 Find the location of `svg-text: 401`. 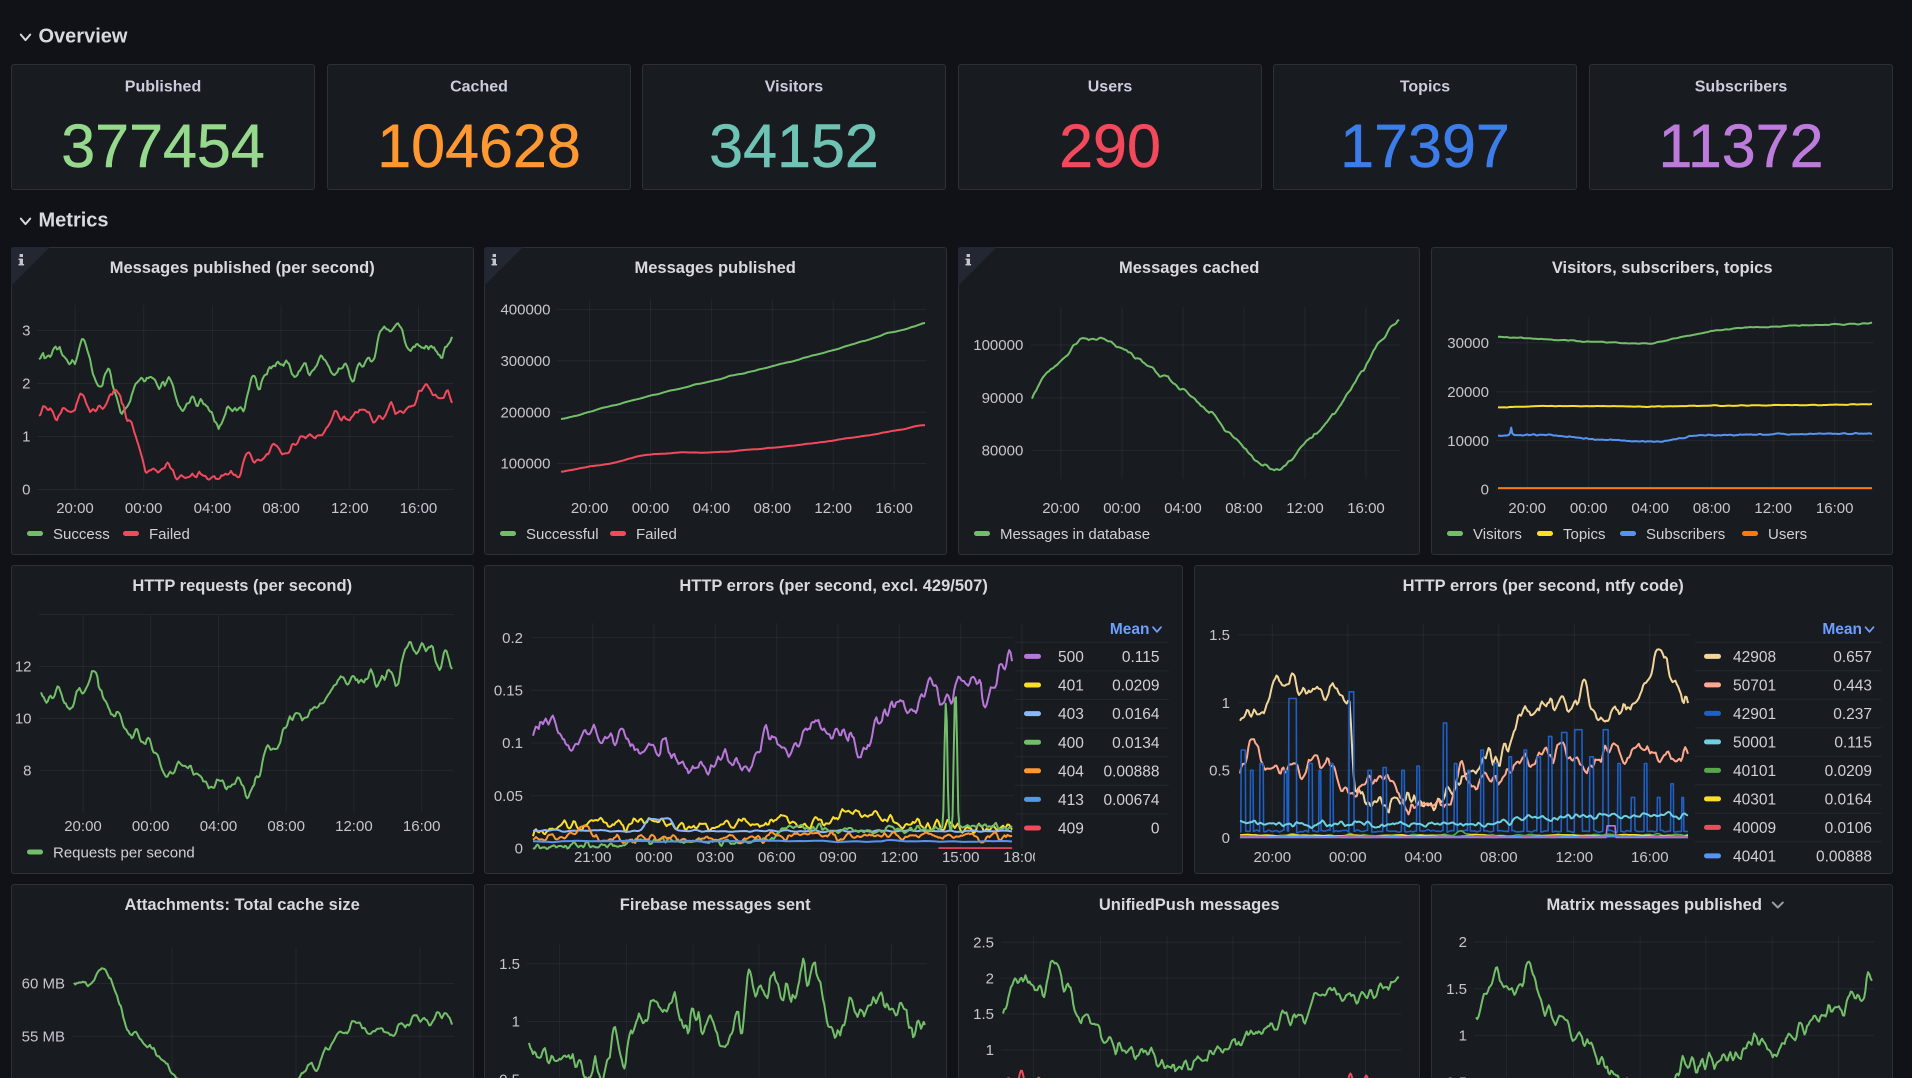

svg-text: 401 is located at coordinates (1071, 686).